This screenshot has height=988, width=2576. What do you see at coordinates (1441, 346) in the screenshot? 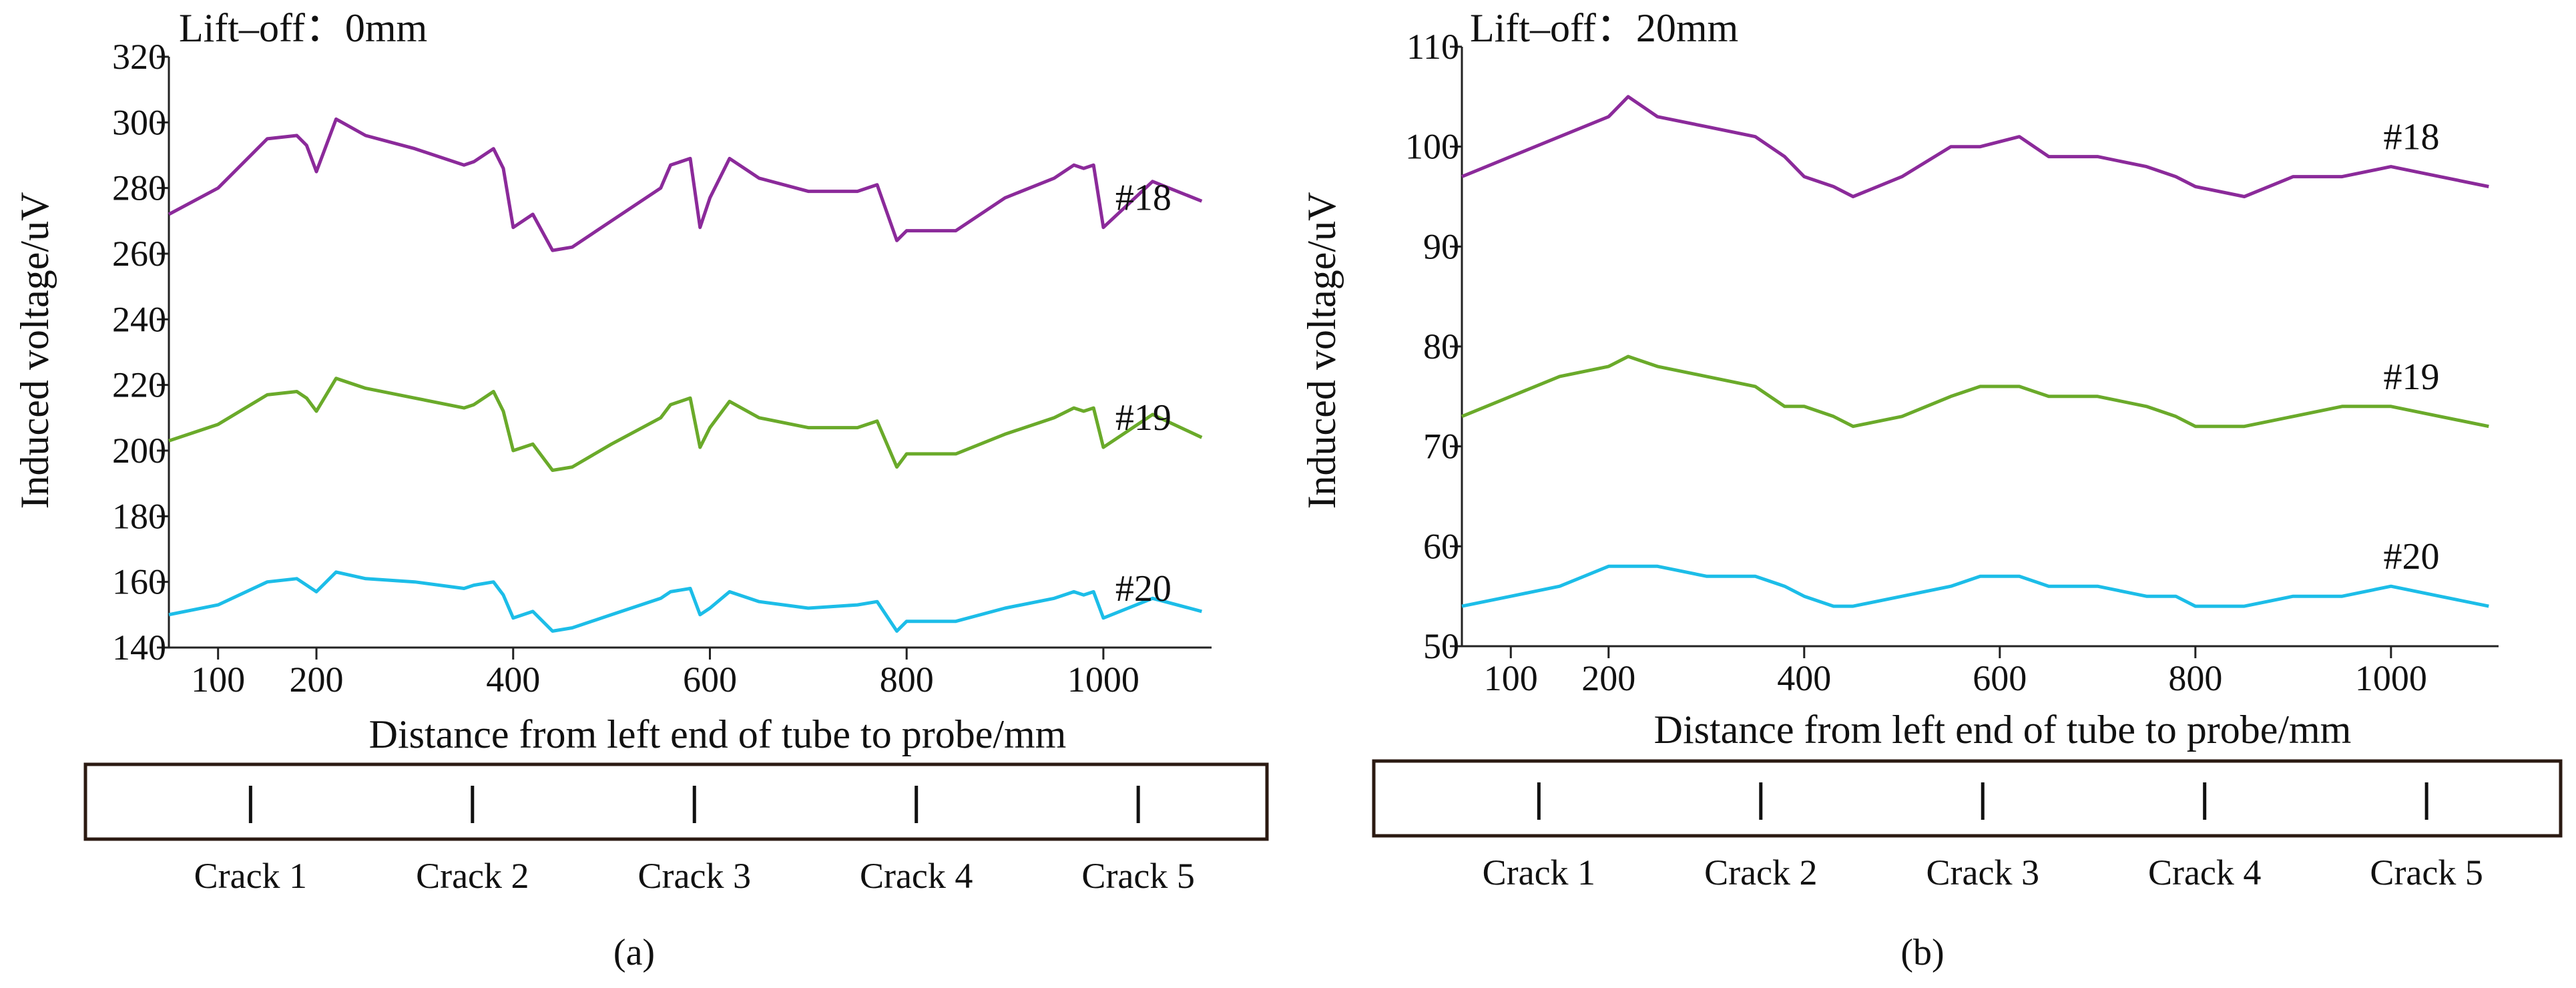
I see `y-tick-label-80: 80` at bounding box center [1441, 346].